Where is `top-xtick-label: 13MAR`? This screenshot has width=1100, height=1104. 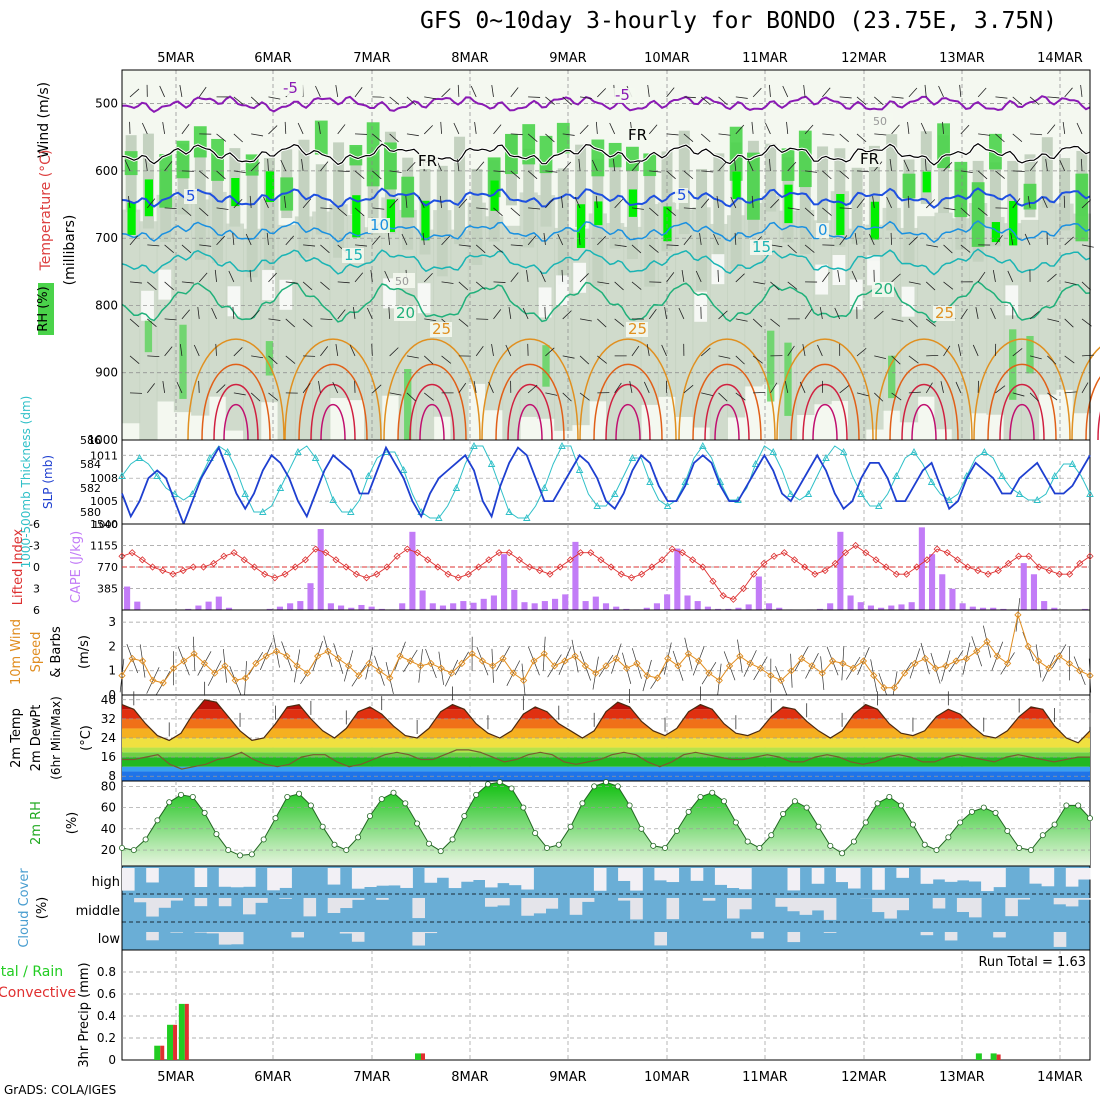 top-xtick-label: 13MAR is located at coordinates (962, 58).